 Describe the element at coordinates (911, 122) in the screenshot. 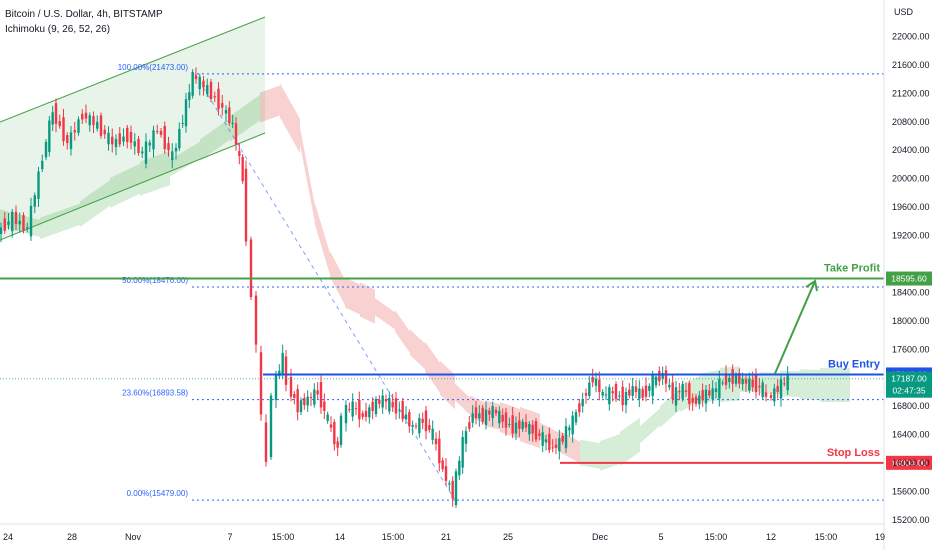

I see `y-tick-label: 20800.00` at that location.